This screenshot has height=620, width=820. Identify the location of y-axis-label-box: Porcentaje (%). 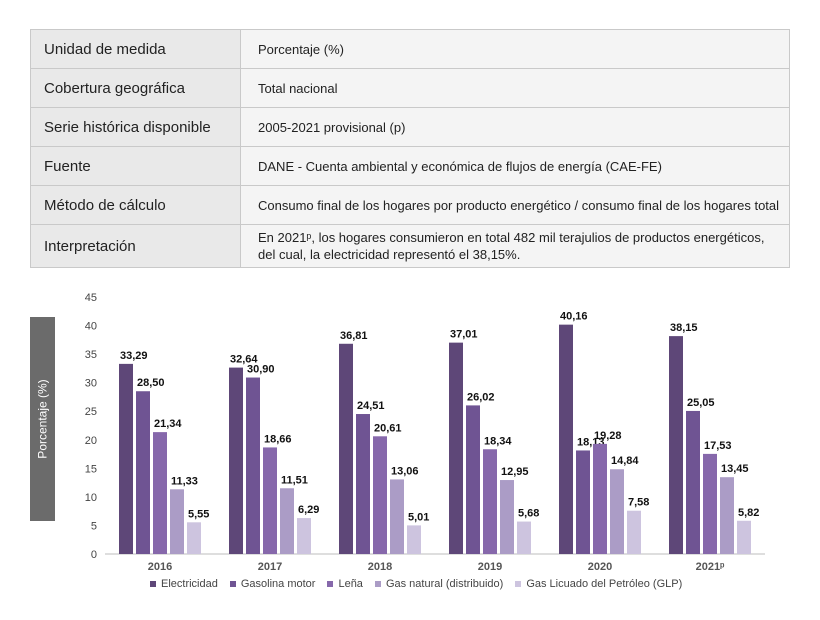
(42, 419).